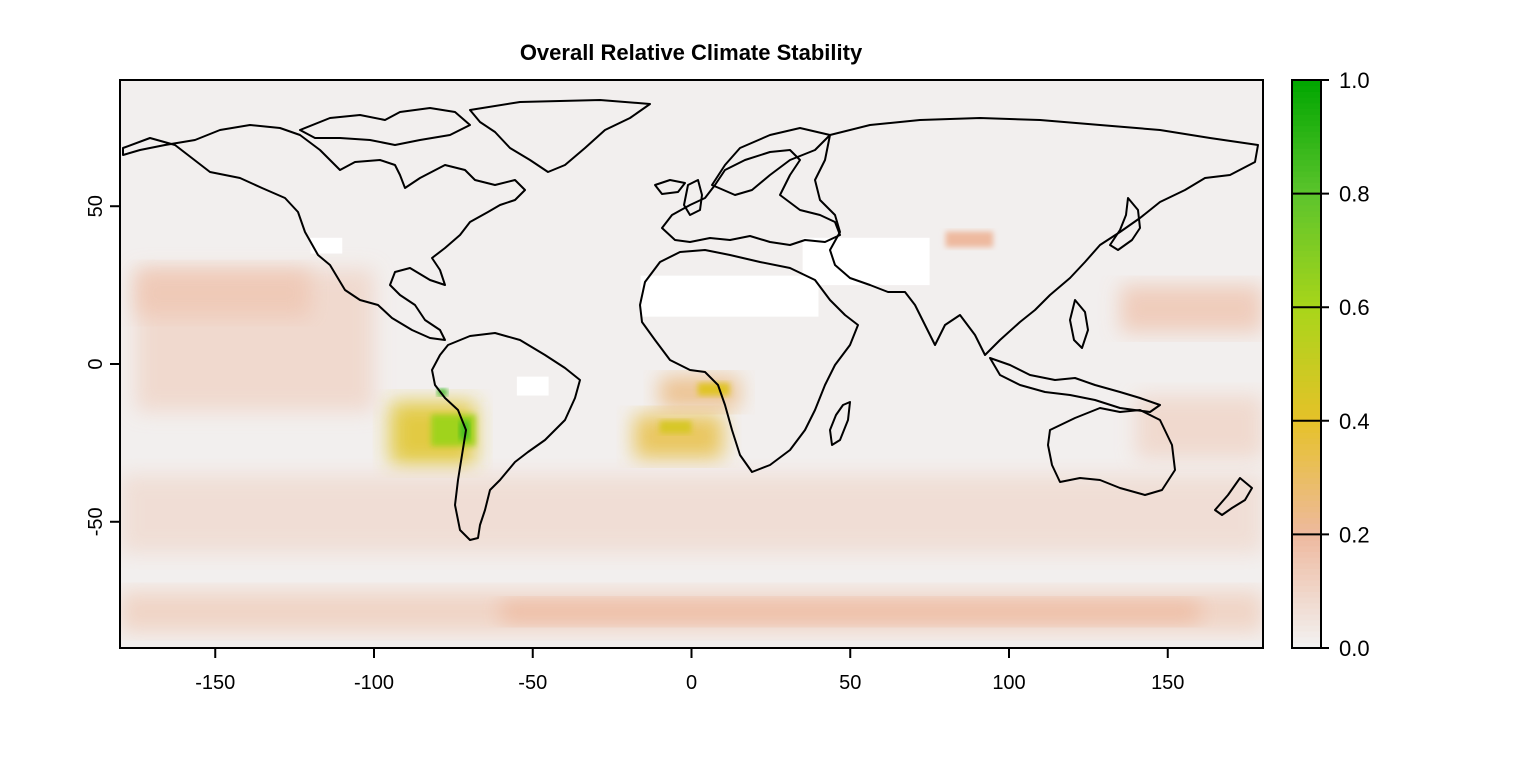 This screenshot has width=1536, height=768. Describe the element at coordinates (850, 683) in the screenshot. I see `x-tick-label: 50` at that location.